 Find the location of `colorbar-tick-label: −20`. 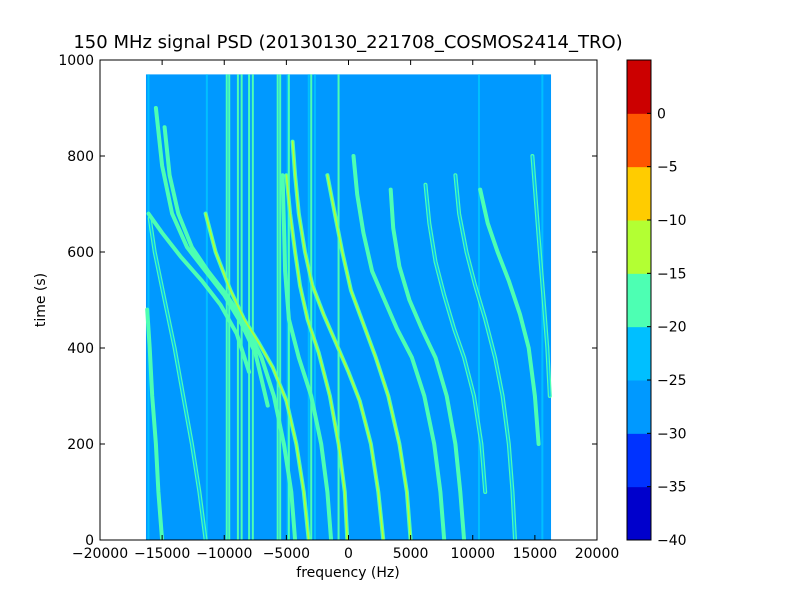

colorbar-tick-label: −20 is located at coordinates (672, 328).